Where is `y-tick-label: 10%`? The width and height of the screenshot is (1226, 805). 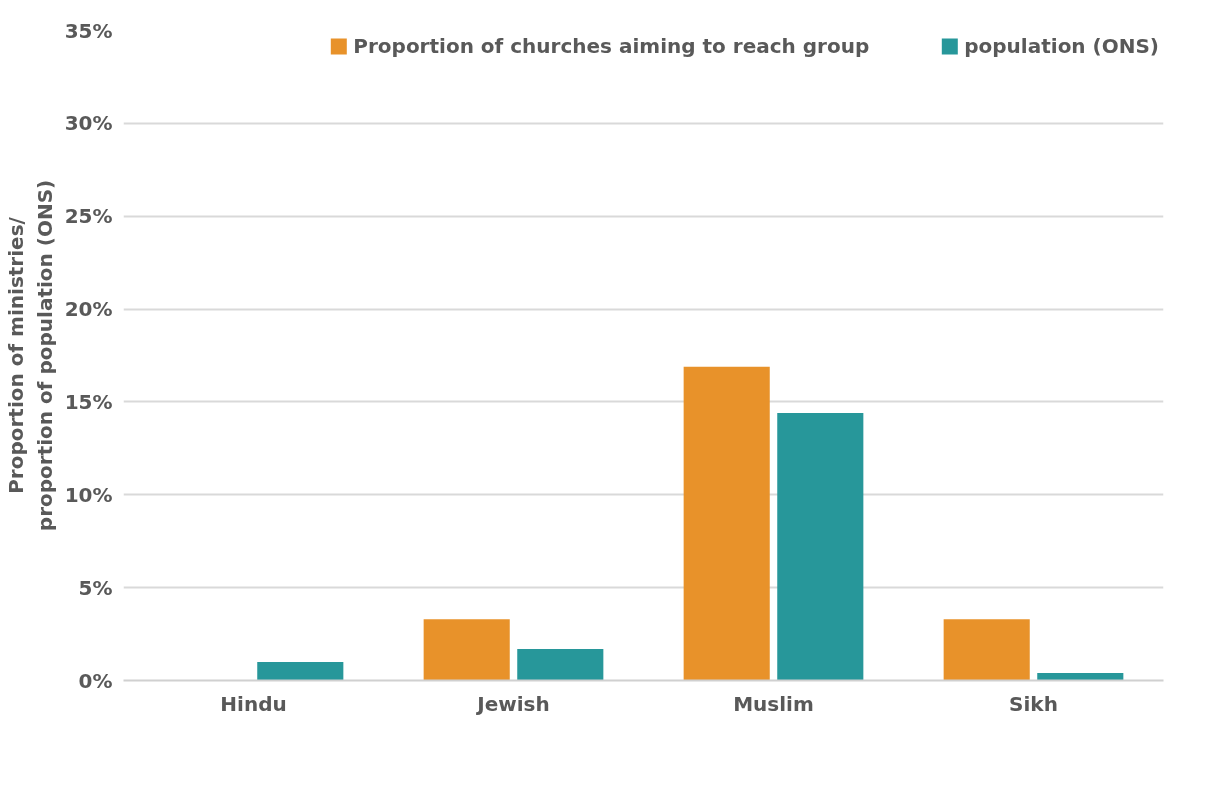 y-tick-label: 10% is located at coordinates (88, 494).